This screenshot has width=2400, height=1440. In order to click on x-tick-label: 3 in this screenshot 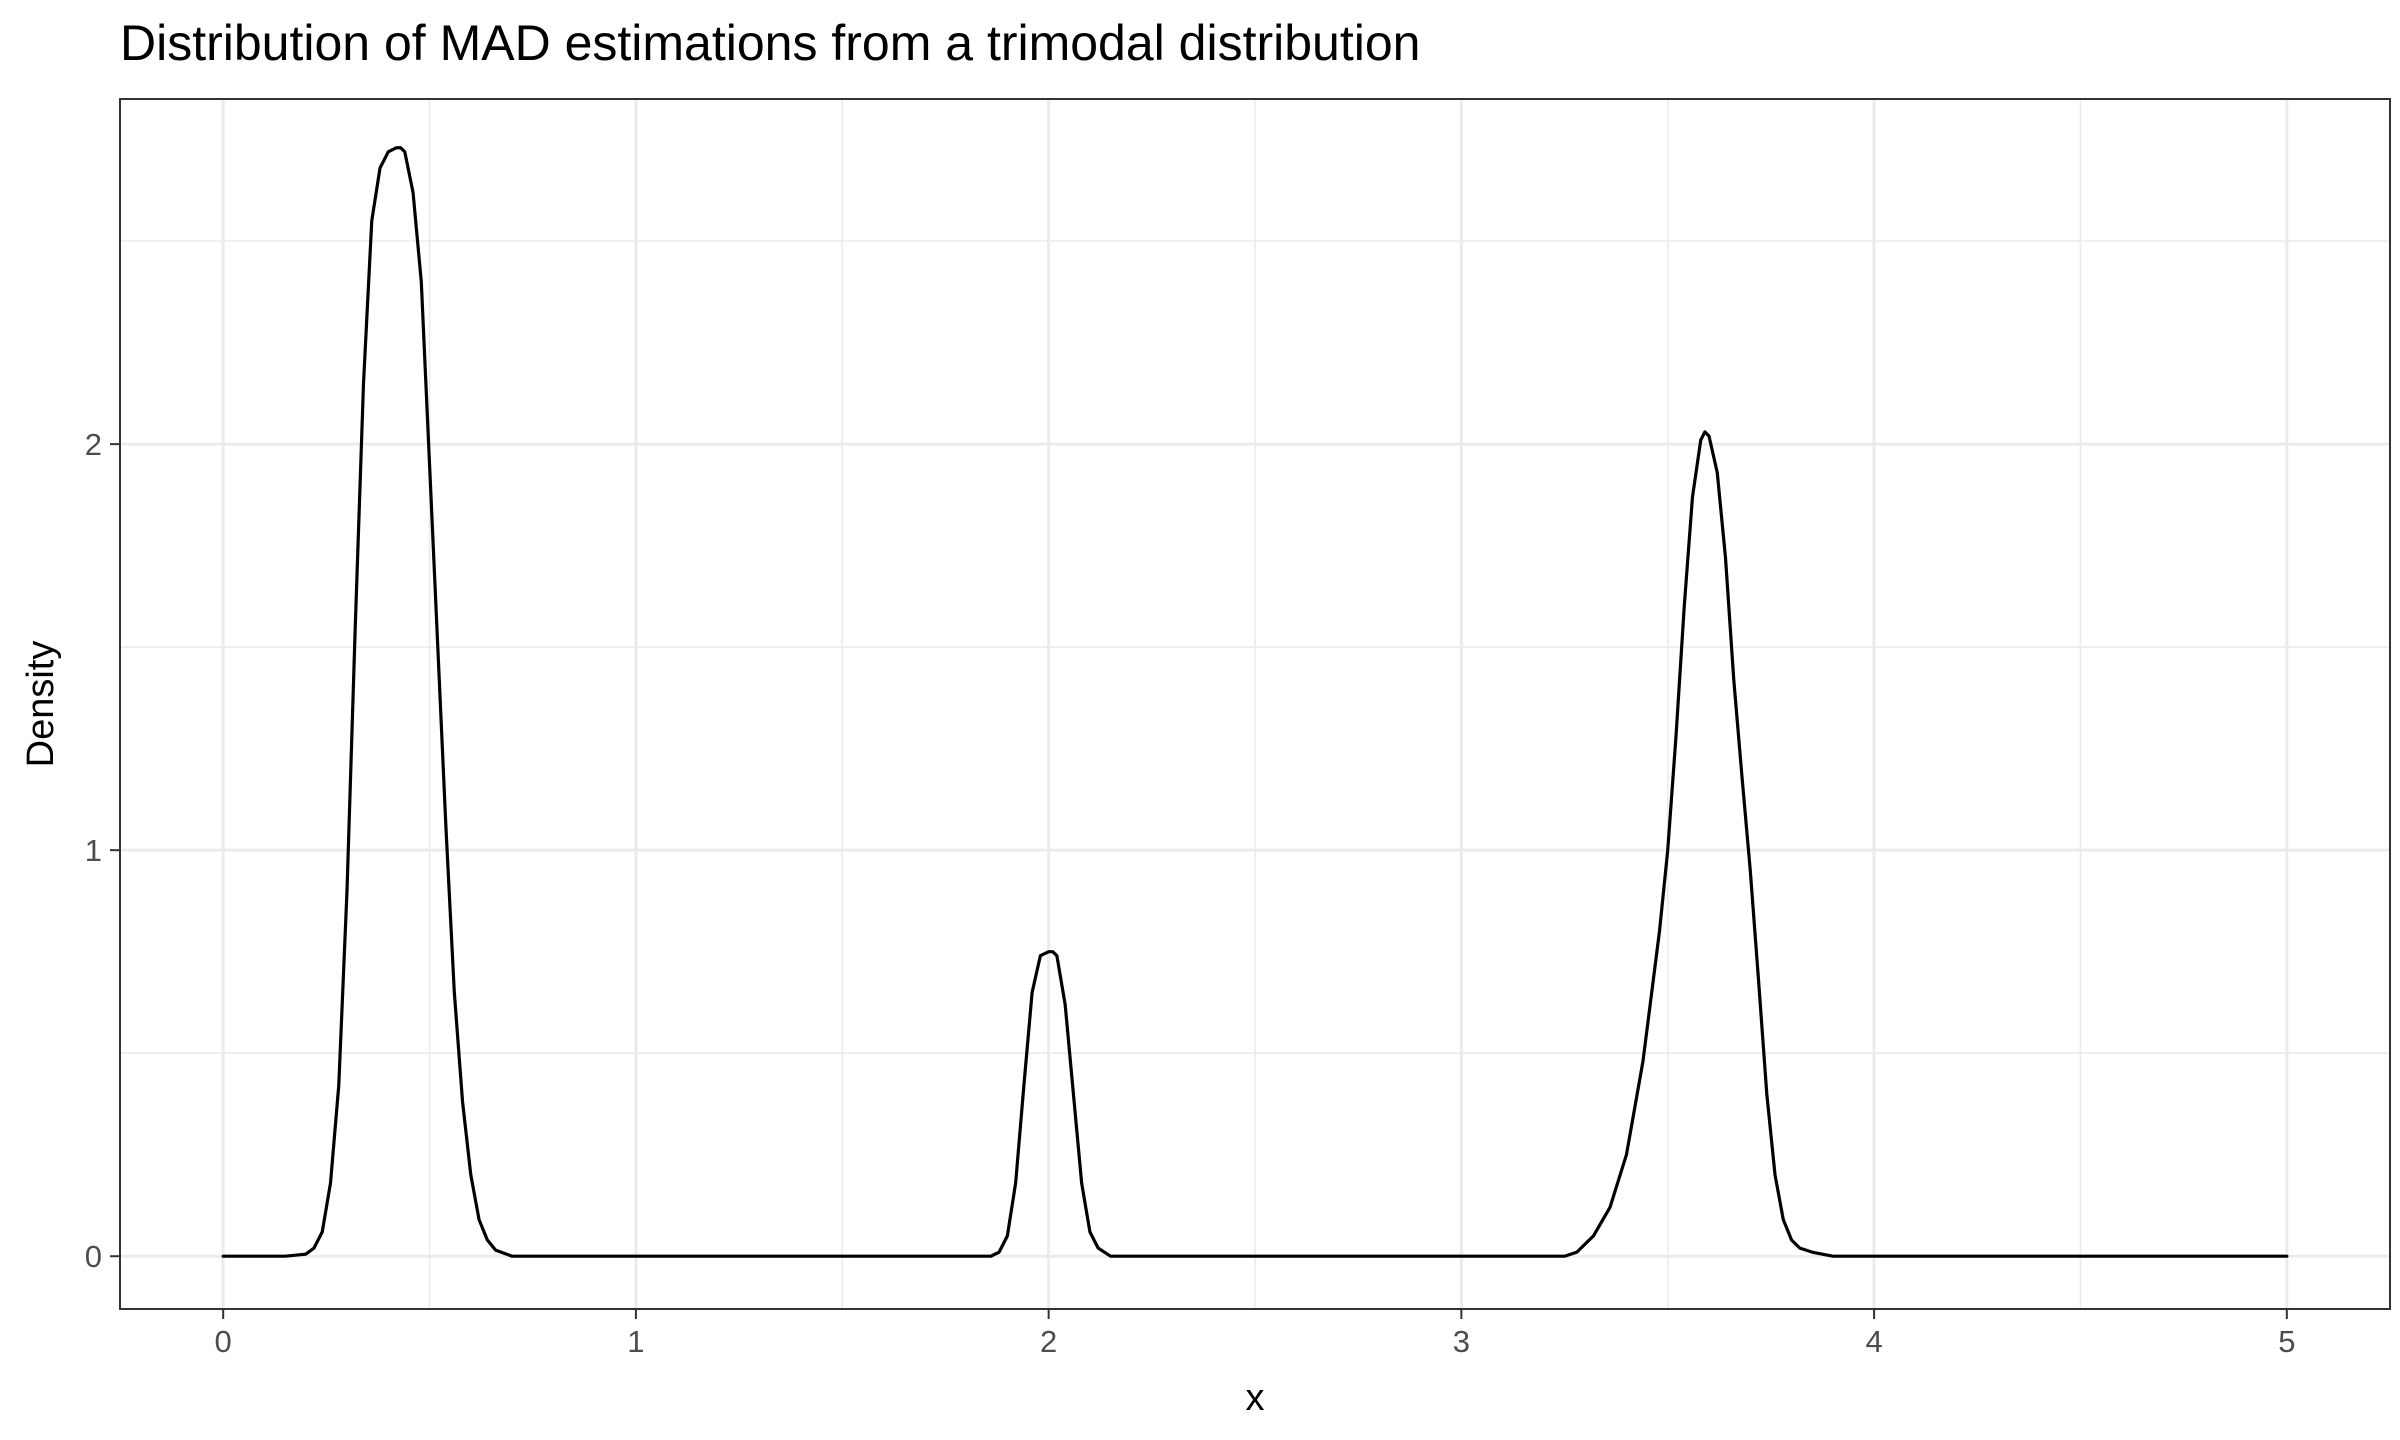, I will do `click(1461, 1341)`.